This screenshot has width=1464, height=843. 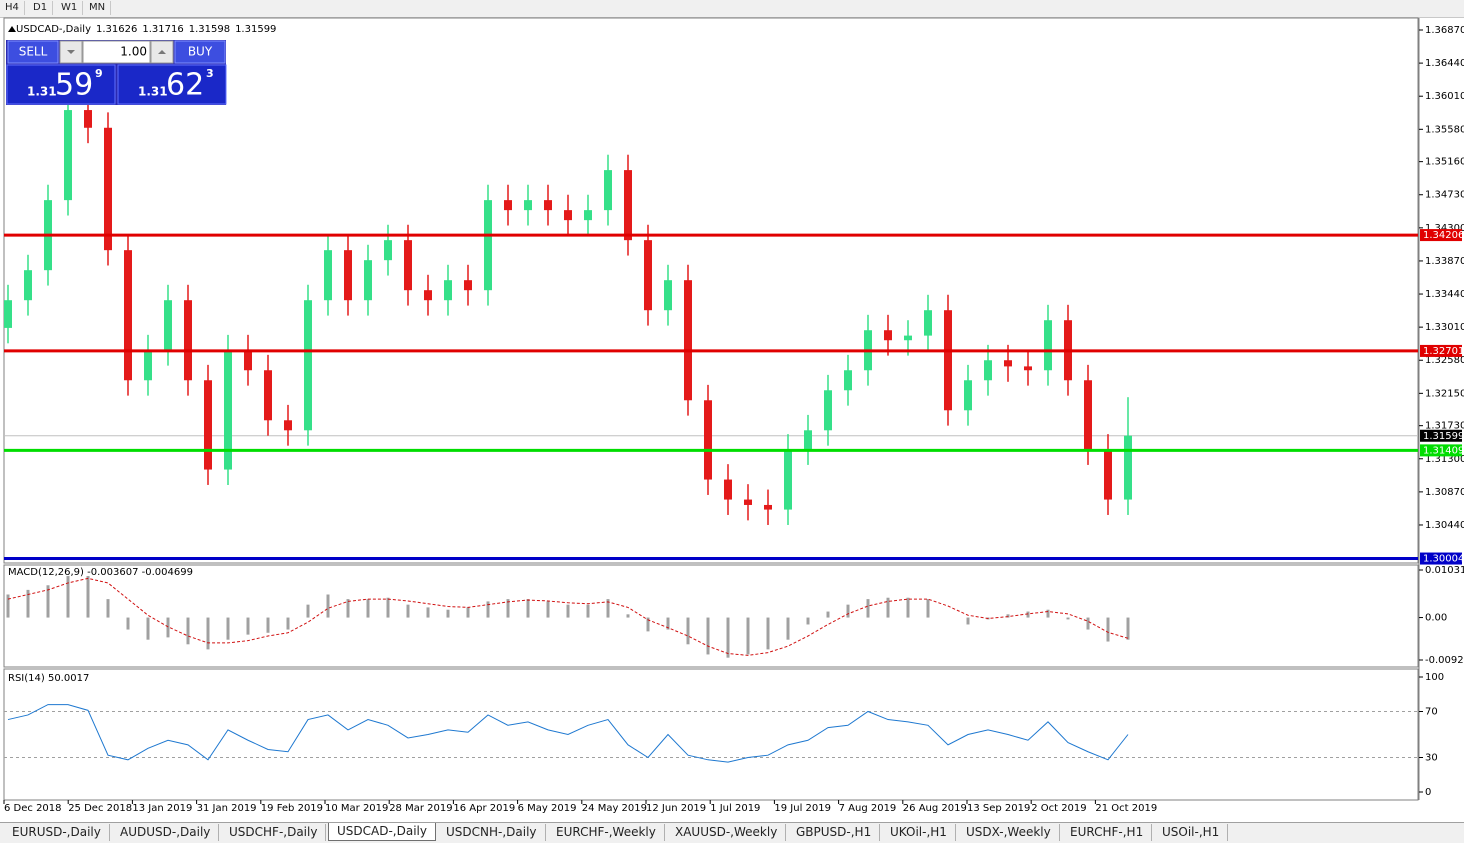 I want to click on rsi-label: RSI(14) 50.0017, so click(x=48, y=678).